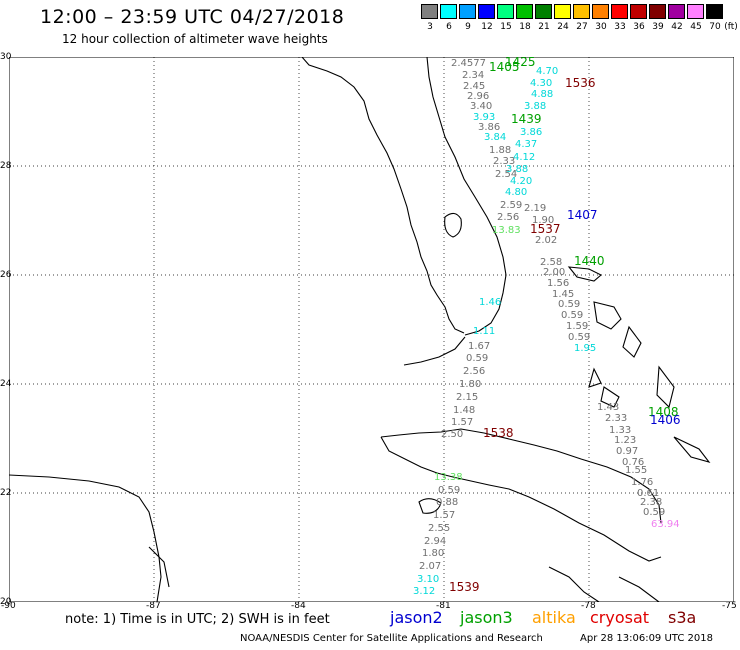  I want to click on wave-height-label: 0.76, so click(633, 462).